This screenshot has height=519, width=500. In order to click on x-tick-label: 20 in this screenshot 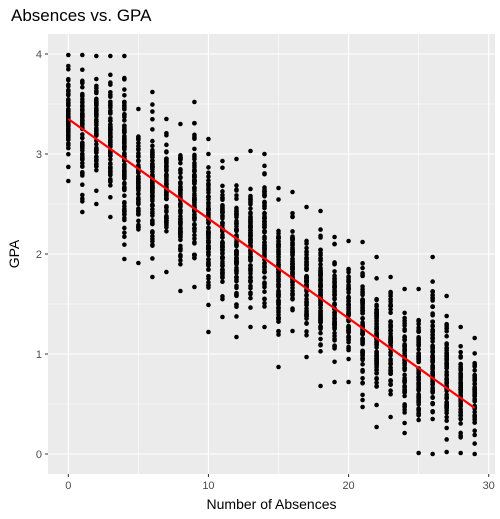, I will do `click(348, 486)`.